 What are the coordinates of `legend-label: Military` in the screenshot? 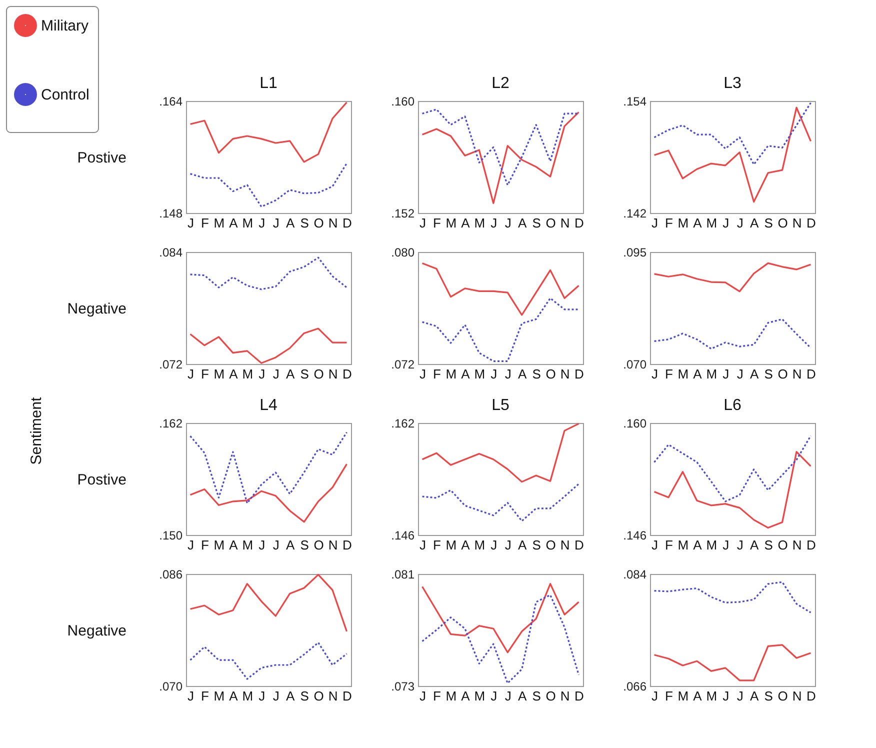 It's located at (65, 26).